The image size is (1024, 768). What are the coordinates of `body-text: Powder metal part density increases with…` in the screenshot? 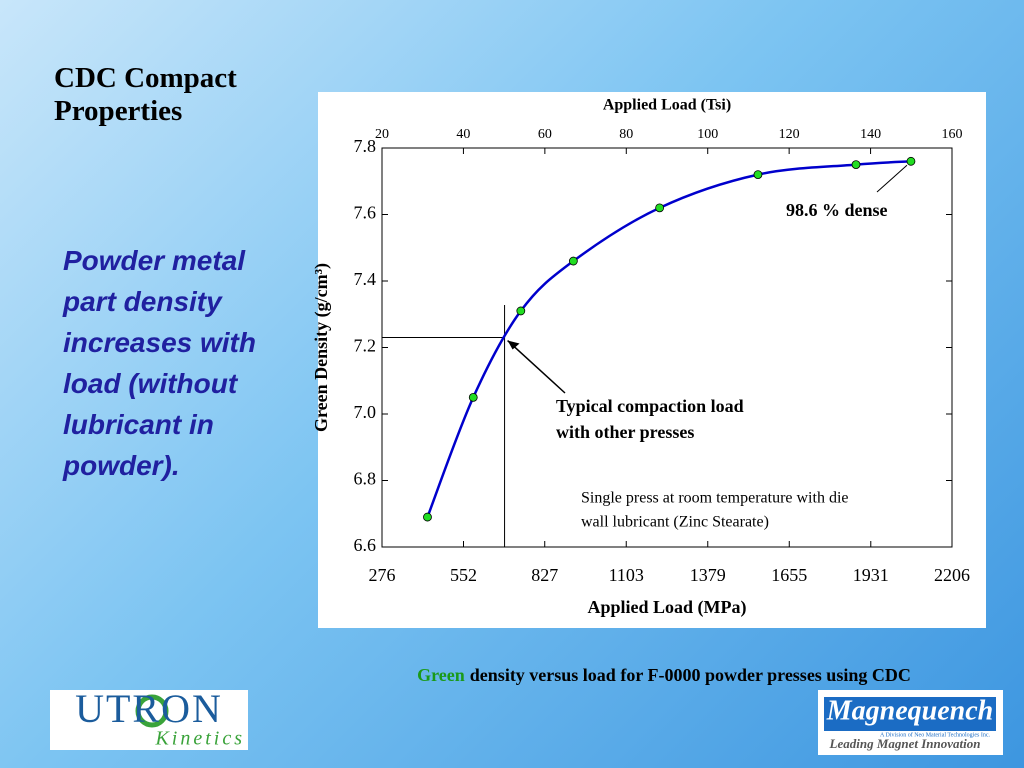 It's located at (159, 363).